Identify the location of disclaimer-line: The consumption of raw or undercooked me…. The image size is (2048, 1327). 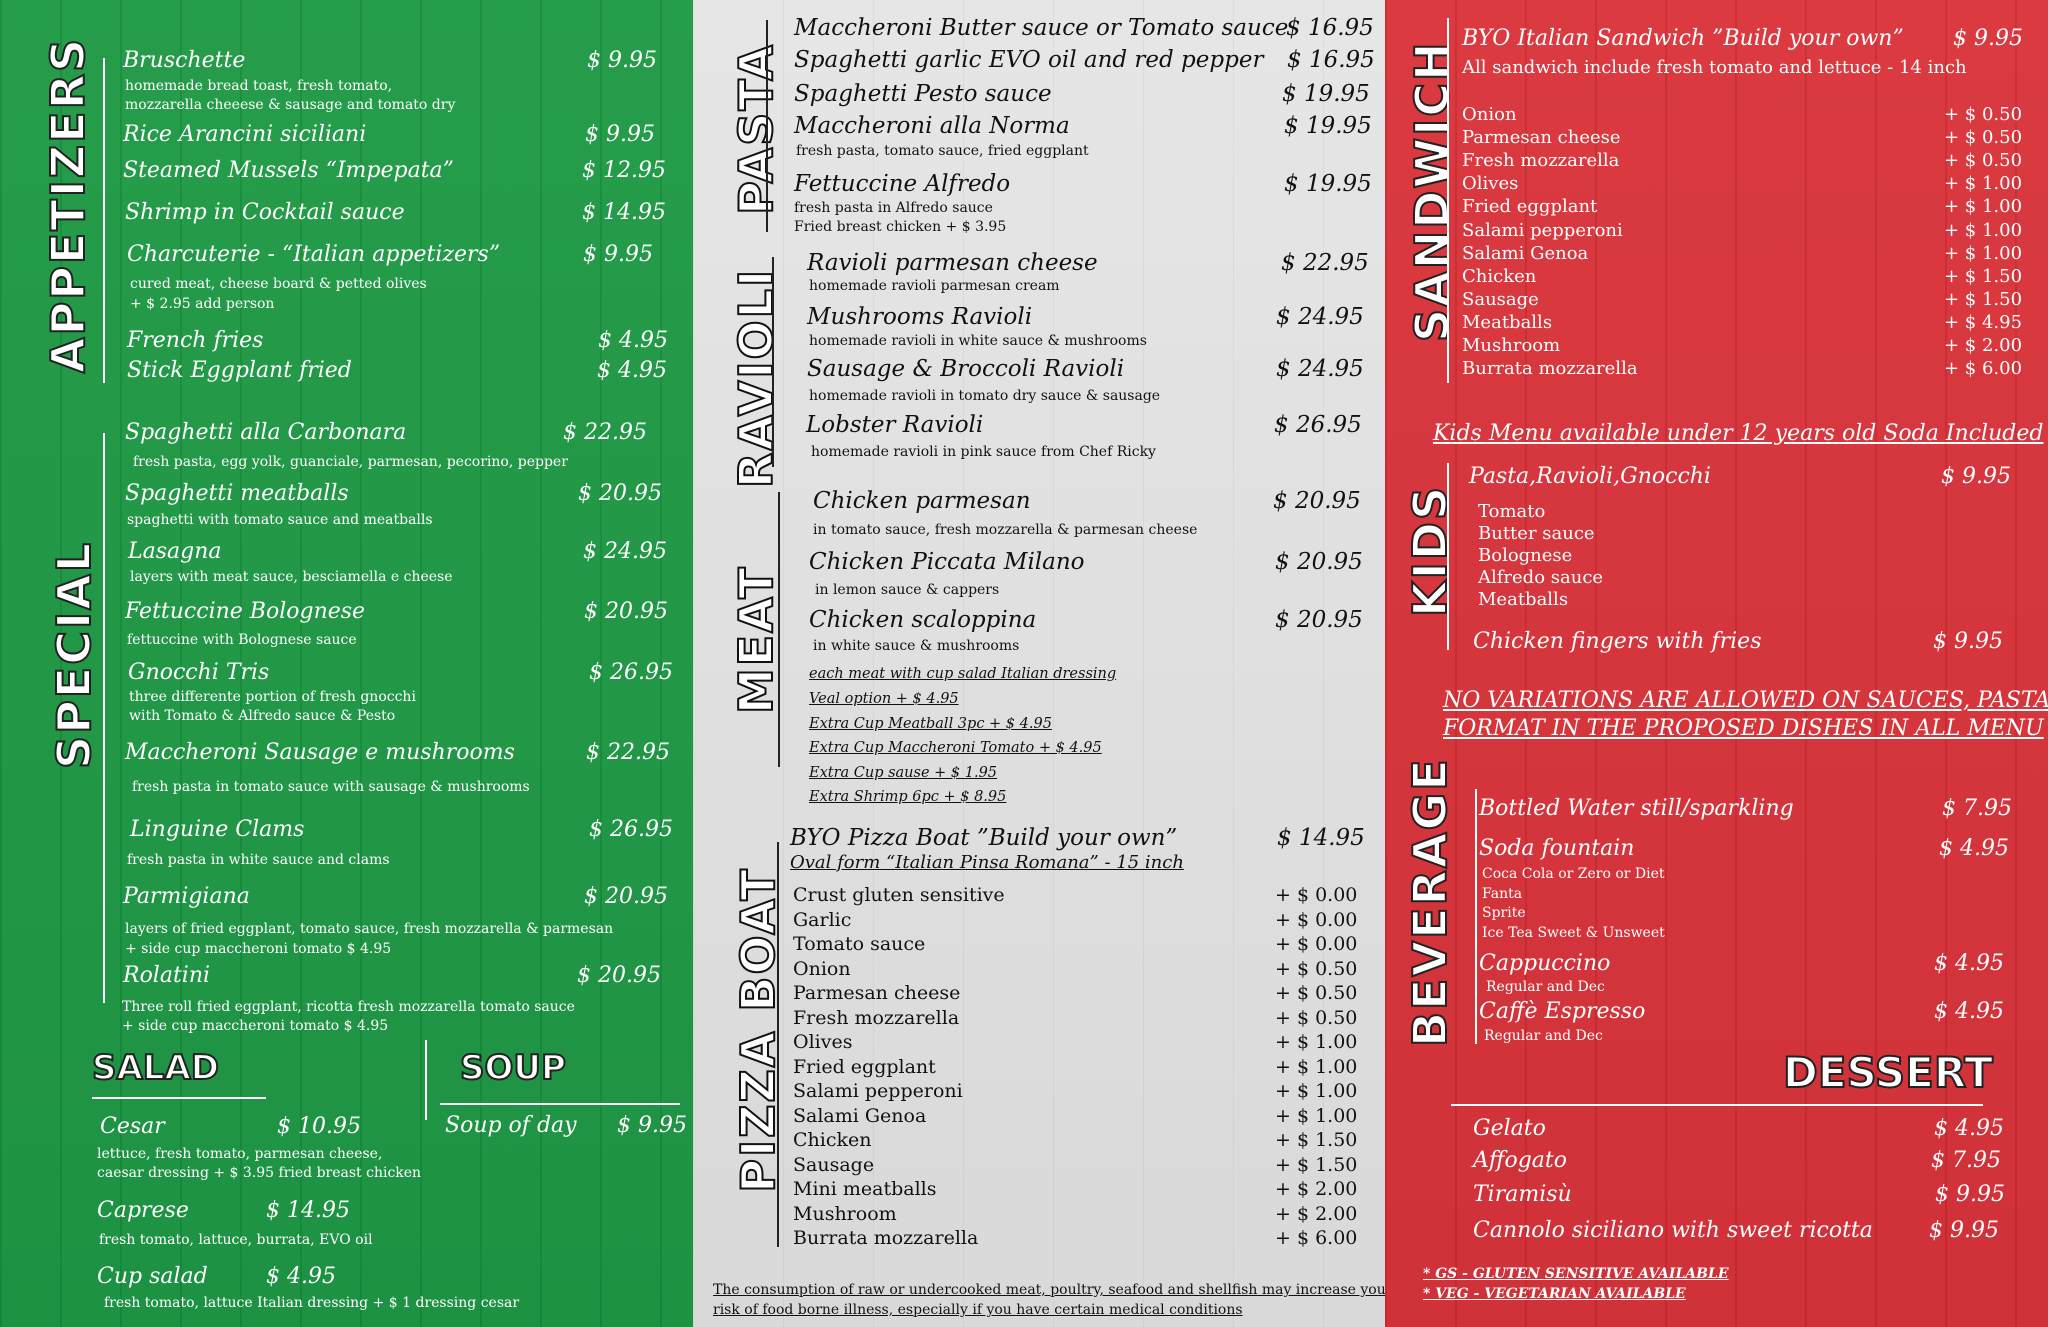
(1049, 1290).